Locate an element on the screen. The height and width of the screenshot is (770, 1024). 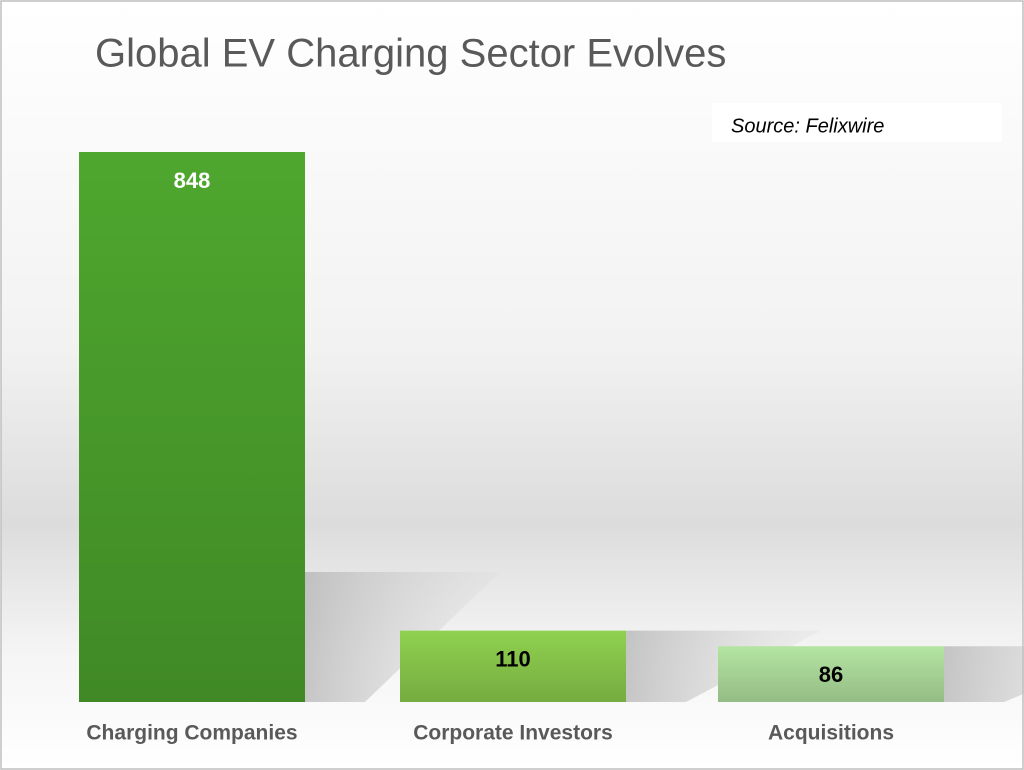
value-label: 110 is located at coordinates (513, 658).